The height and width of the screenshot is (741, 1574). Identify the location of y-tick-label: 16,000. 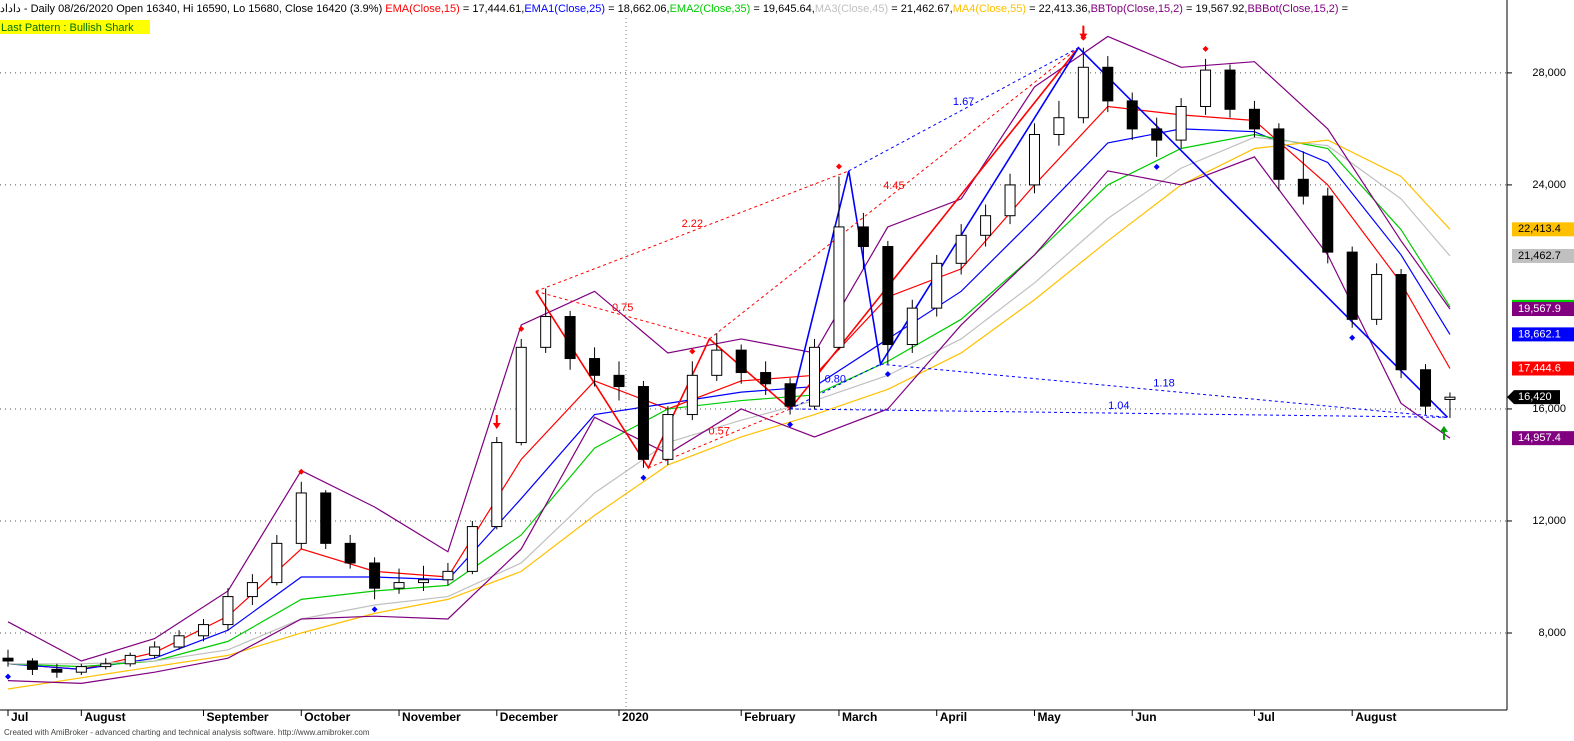
(1549, 409).